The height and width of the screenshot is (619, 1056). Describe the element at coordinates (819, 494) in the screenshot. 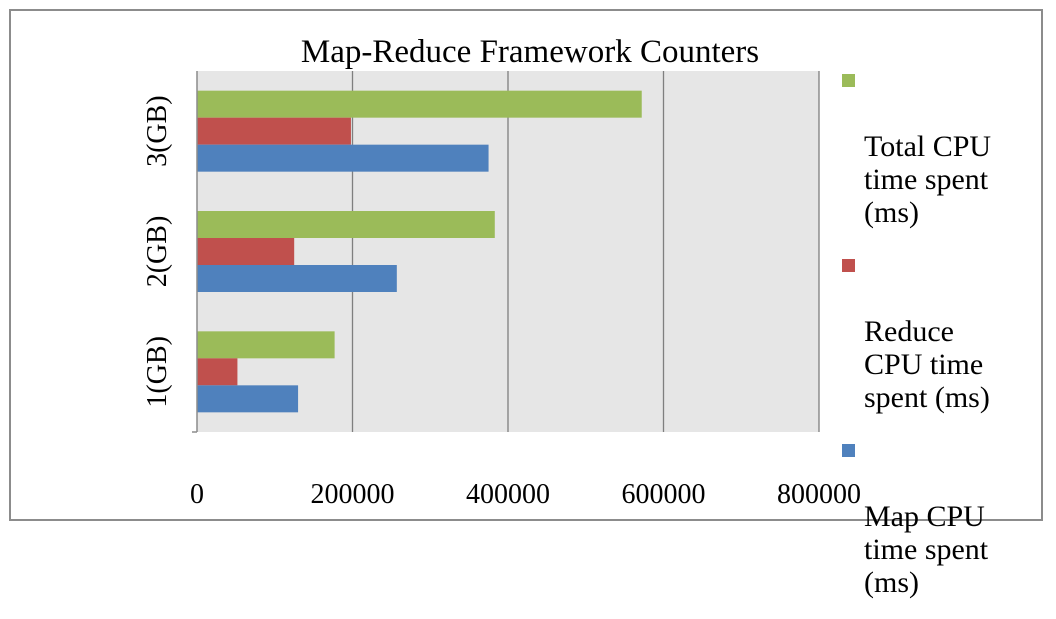

I see `x-tick-label: 800000` at that location.